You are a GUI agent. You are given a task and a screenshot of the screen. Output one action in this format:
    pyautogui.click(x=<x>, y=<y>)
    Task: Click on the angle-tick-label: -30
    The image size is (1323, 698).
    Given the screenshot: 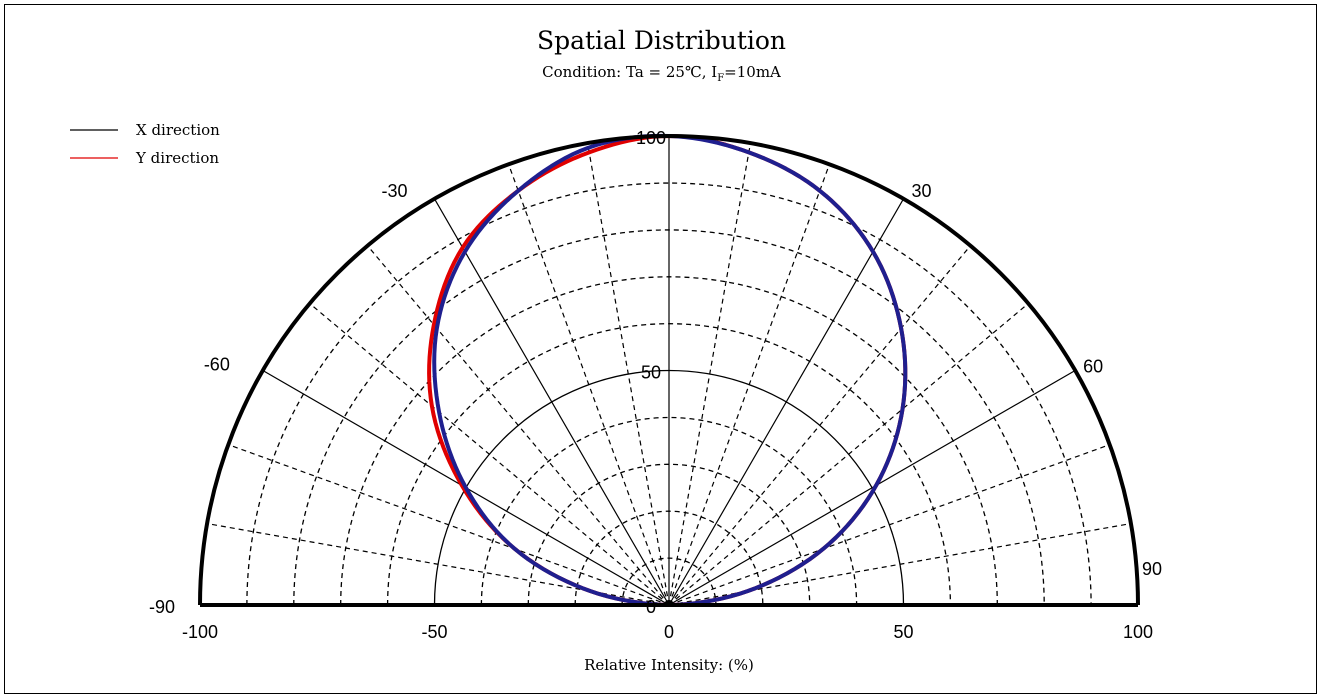 What is the action you would take?
    pyautogui.click(x=394, y=191)
    